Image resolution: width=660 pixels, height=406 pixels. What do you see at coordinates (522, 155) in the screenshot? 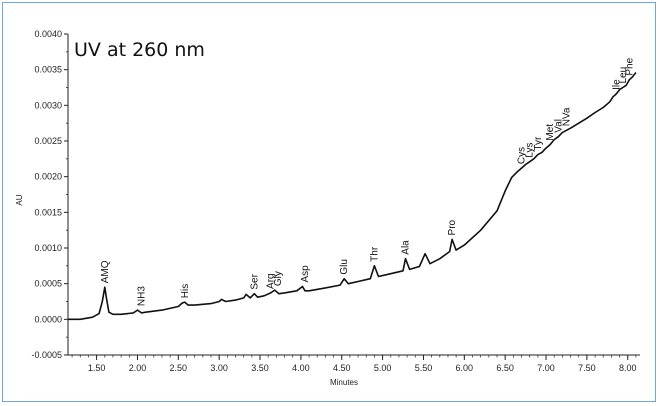
I see `peak-label: Cys` at bounding box center [522, 155].